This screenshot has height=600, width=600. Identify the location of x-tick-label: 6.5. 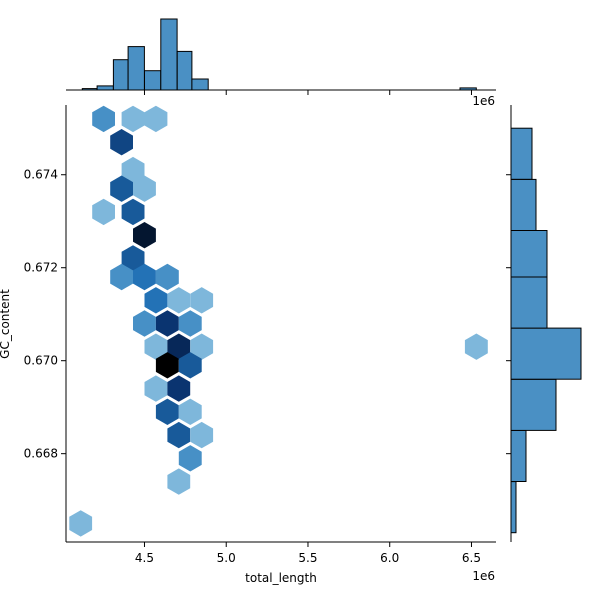
(471, 558).